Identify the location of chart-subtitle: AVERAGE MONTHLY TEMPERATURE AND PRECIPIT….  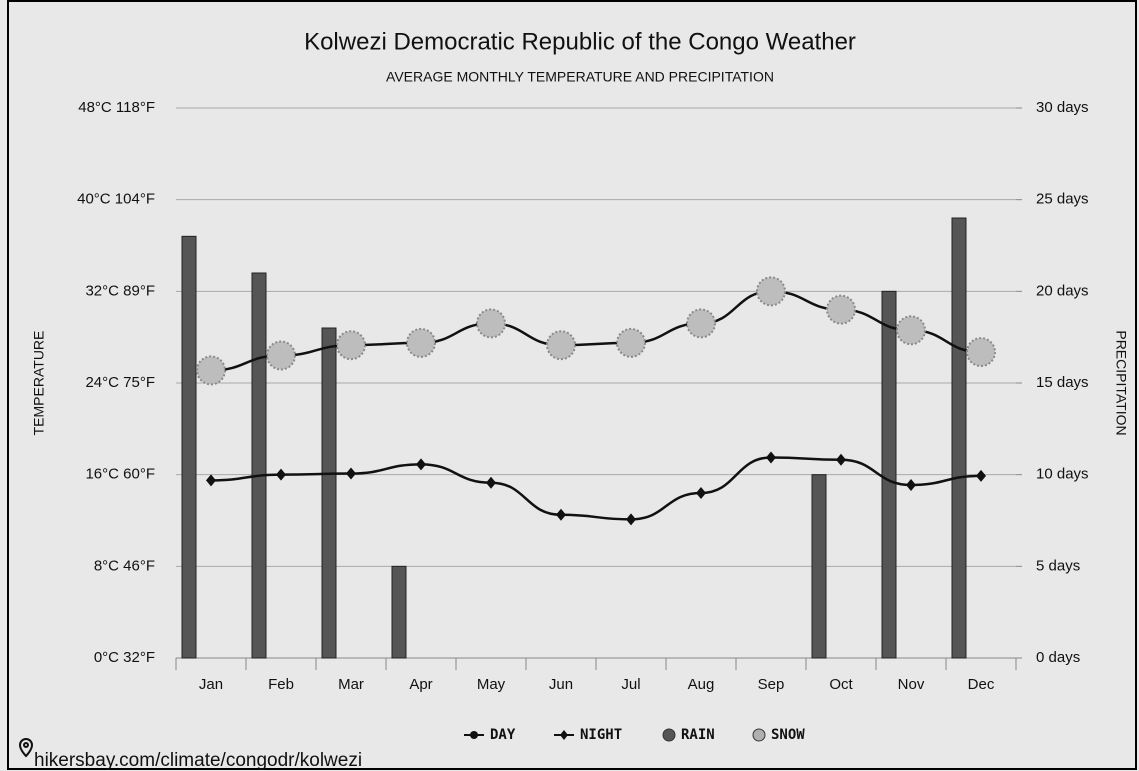
(580, 77).